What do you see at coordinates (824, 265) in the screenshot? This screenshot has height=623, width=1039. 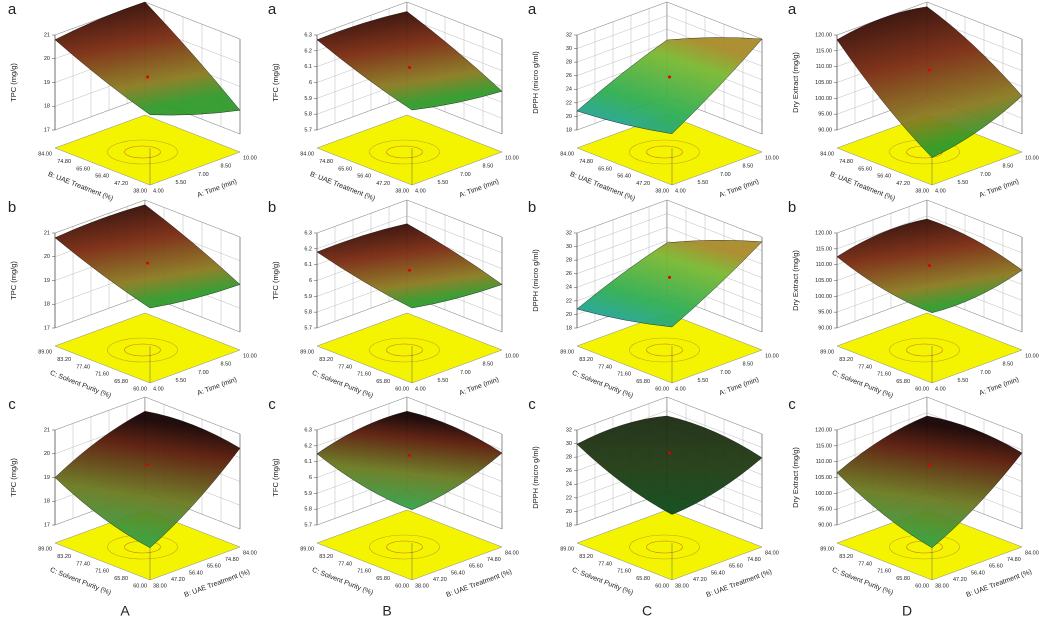 I see `z-tick-label: 110.00` at bounding box center [824, 265].